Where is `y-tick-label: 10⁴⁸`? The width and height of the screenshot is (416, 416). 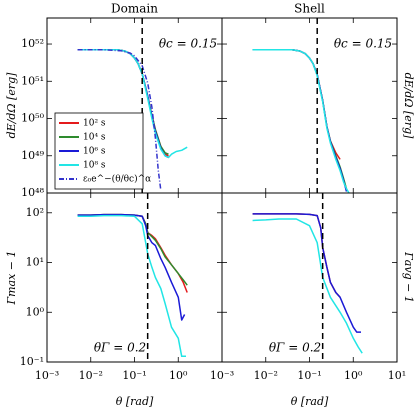 y-tick-label: 10⁴⁸ is located at coordinates (32, 192).